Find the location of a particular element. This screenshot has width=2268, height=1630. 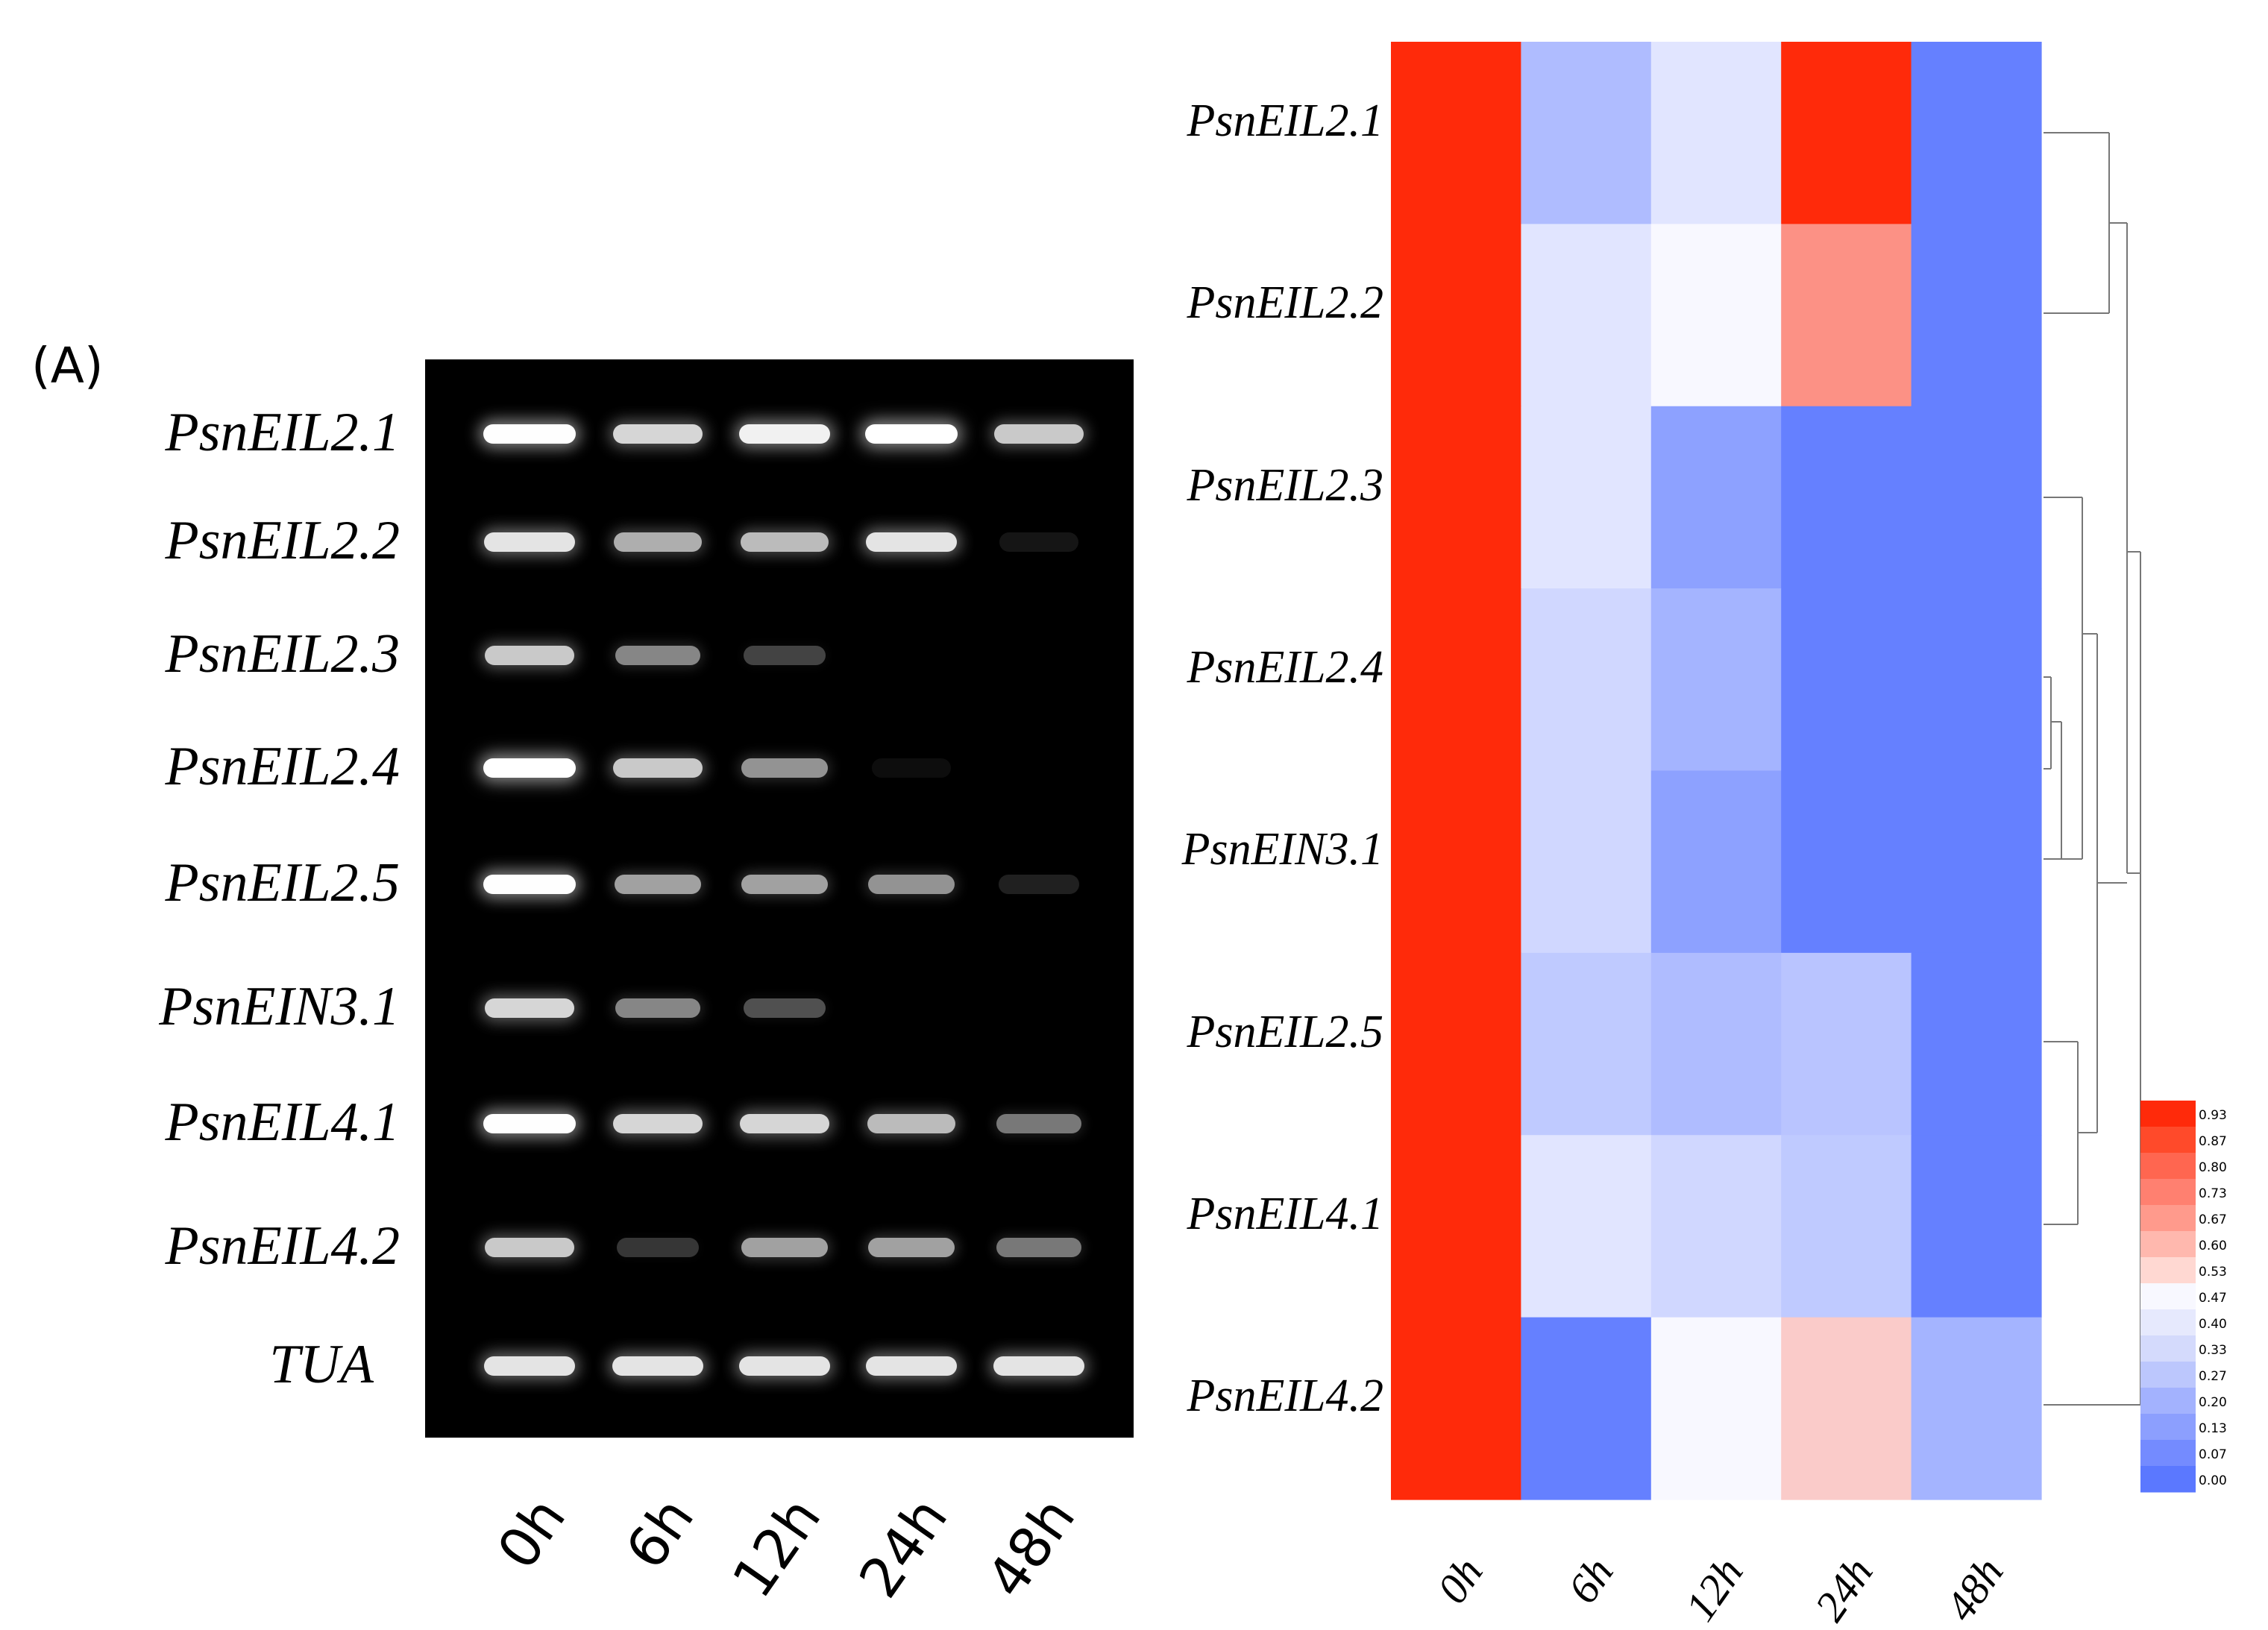

legend-tick-label: 0.80 is located at coordinates (2213, 1167).